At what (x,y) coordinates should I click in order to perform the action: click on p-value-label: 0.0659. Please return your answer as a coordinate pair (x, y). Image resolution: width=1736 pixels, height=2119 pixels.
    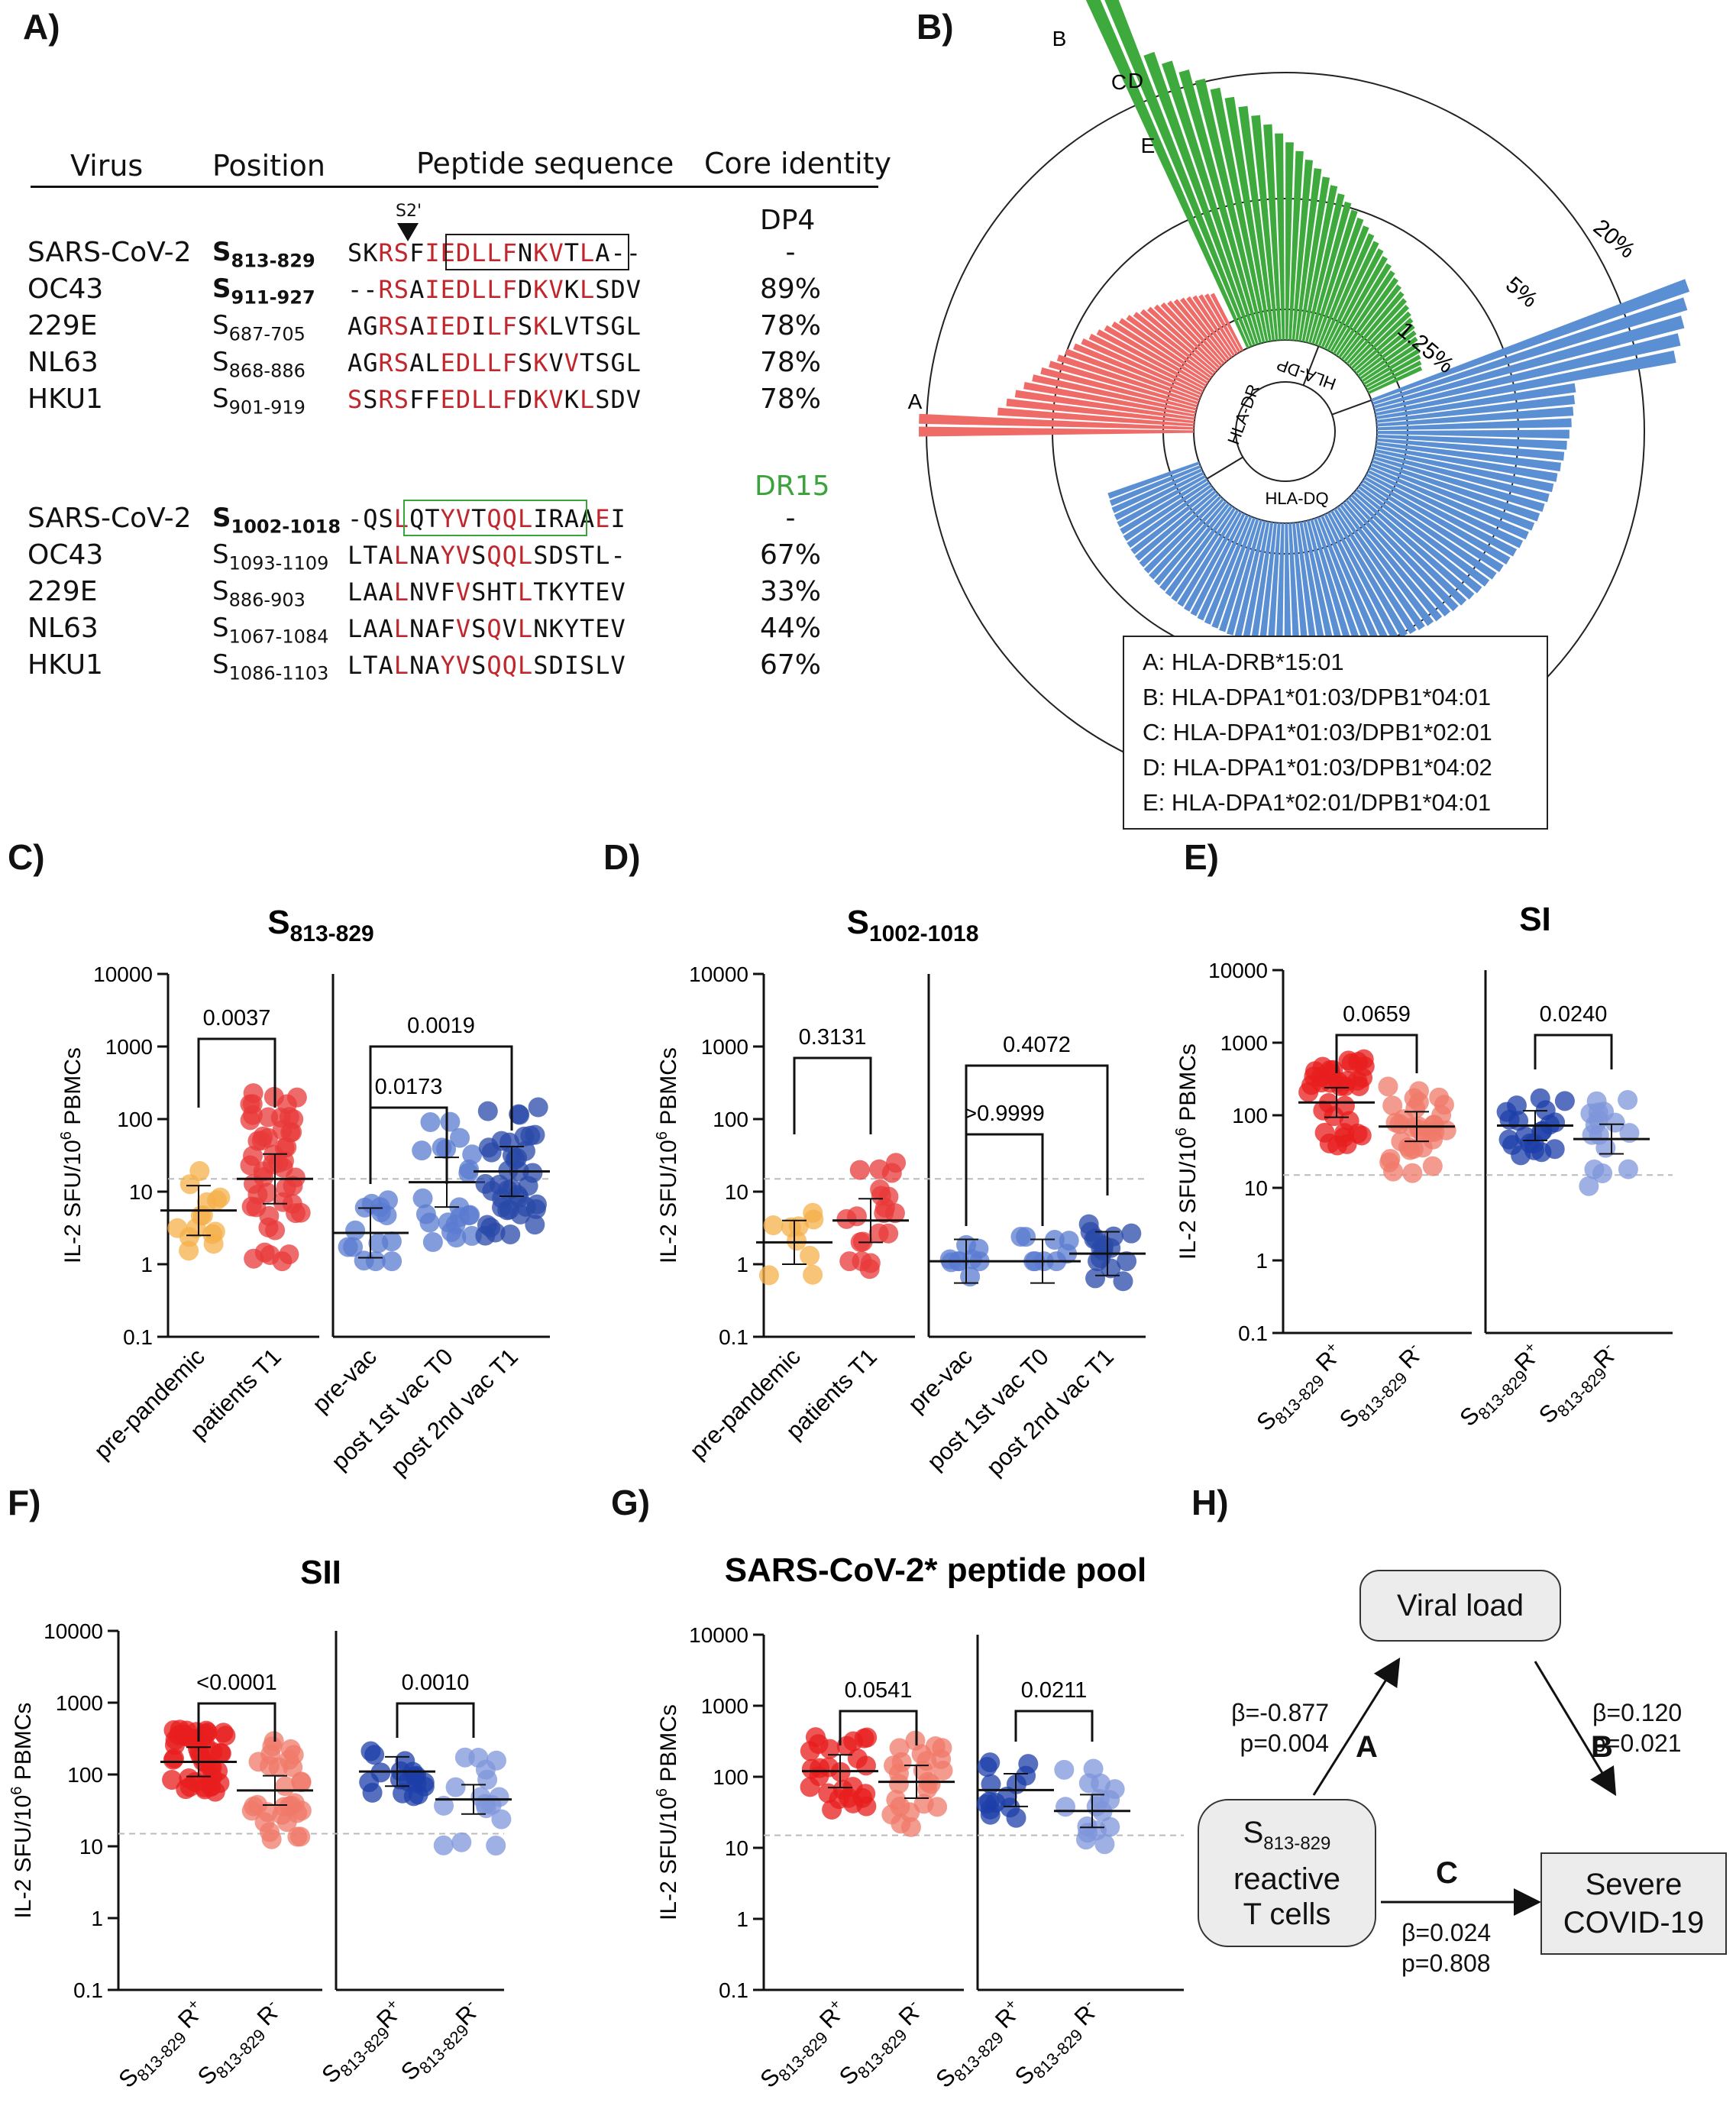
    Looking at the image, I should click on (1377, 1014).